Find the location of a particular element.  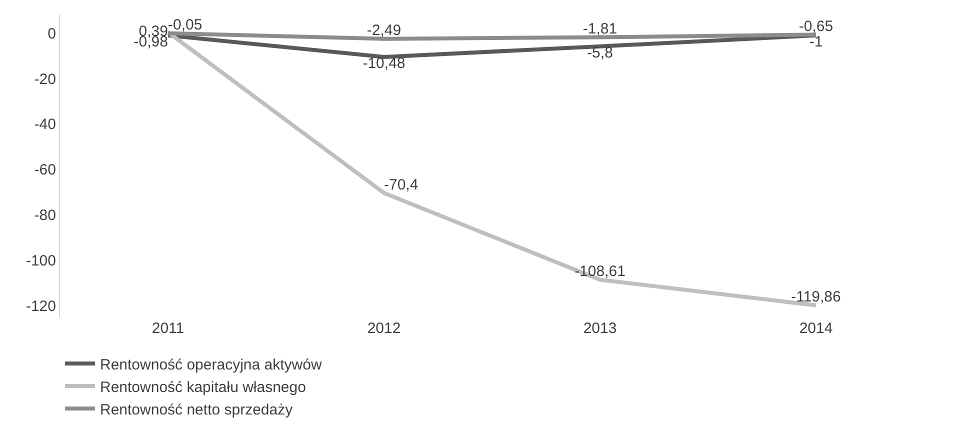

y-tick-label: -80 is located at coordinates (45, 215).